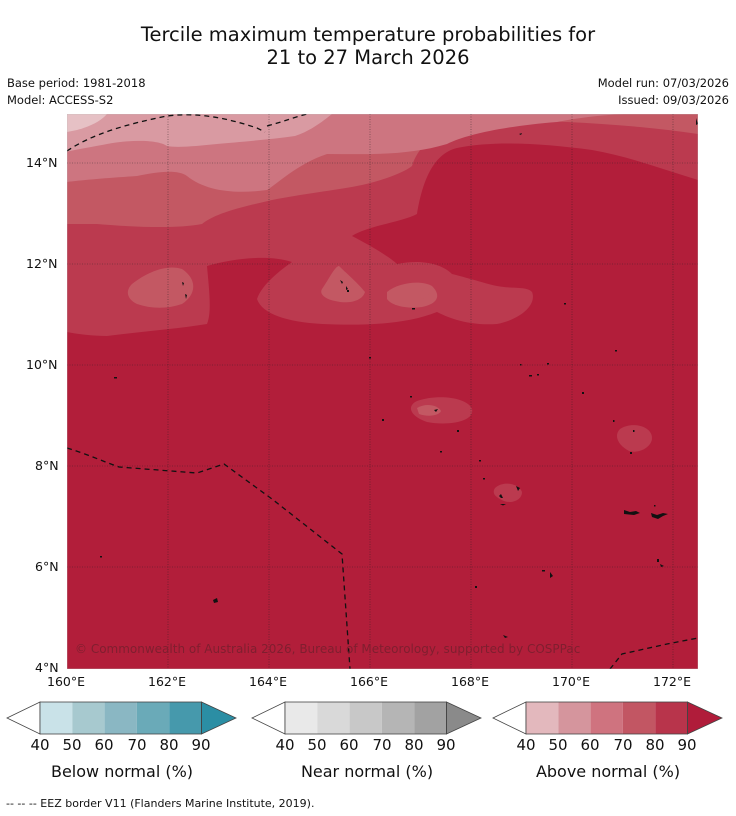 This screenshot has width=736, height=816. What do you see at coordinates (705, 718) in the screenshot?
I see `cbar-above-high` at bounding box center [705, 718].